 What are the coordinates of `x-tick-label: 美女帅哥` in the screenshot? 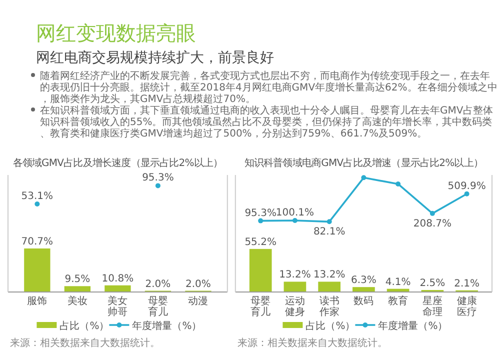 It's located at (118, 306).